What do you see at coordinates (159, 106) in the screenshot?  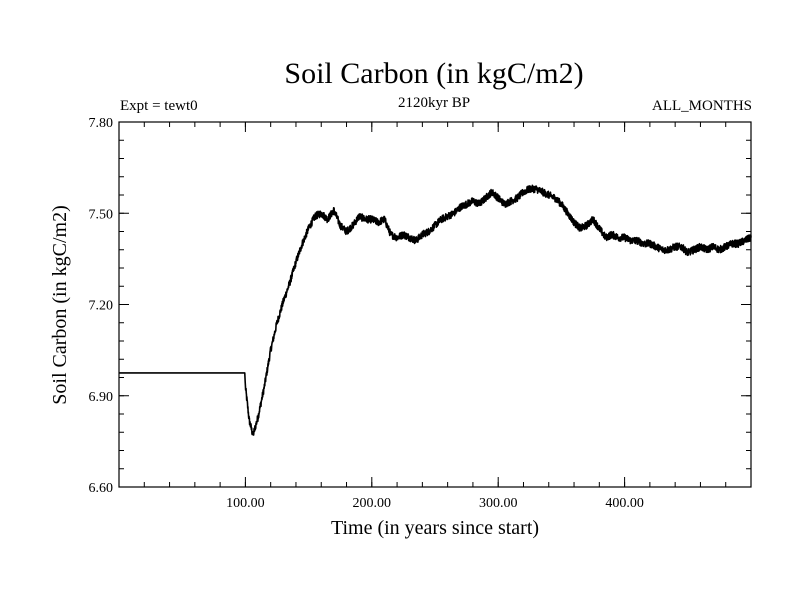 I see `experiment-label: Expt = tewt0` at bounding box center [159, 106].